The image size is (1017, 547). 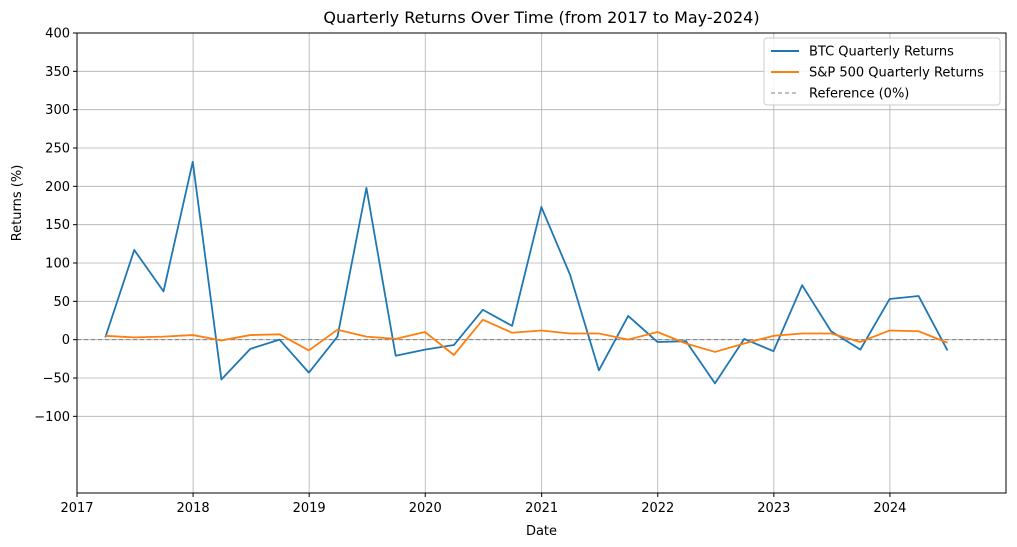 I want to click on x-tick-label: 2021, so click(x=541, y=508).